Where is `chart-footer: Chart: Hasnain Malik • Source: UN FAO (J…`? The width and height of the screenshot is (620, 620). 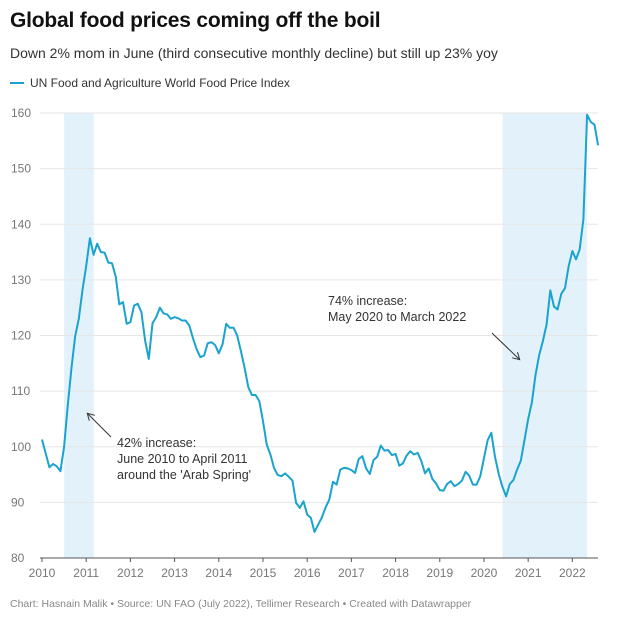
chart-footer: Chart: Hasnain Malik • Source: UN FAO (J… is located at coordinates (241, 604).